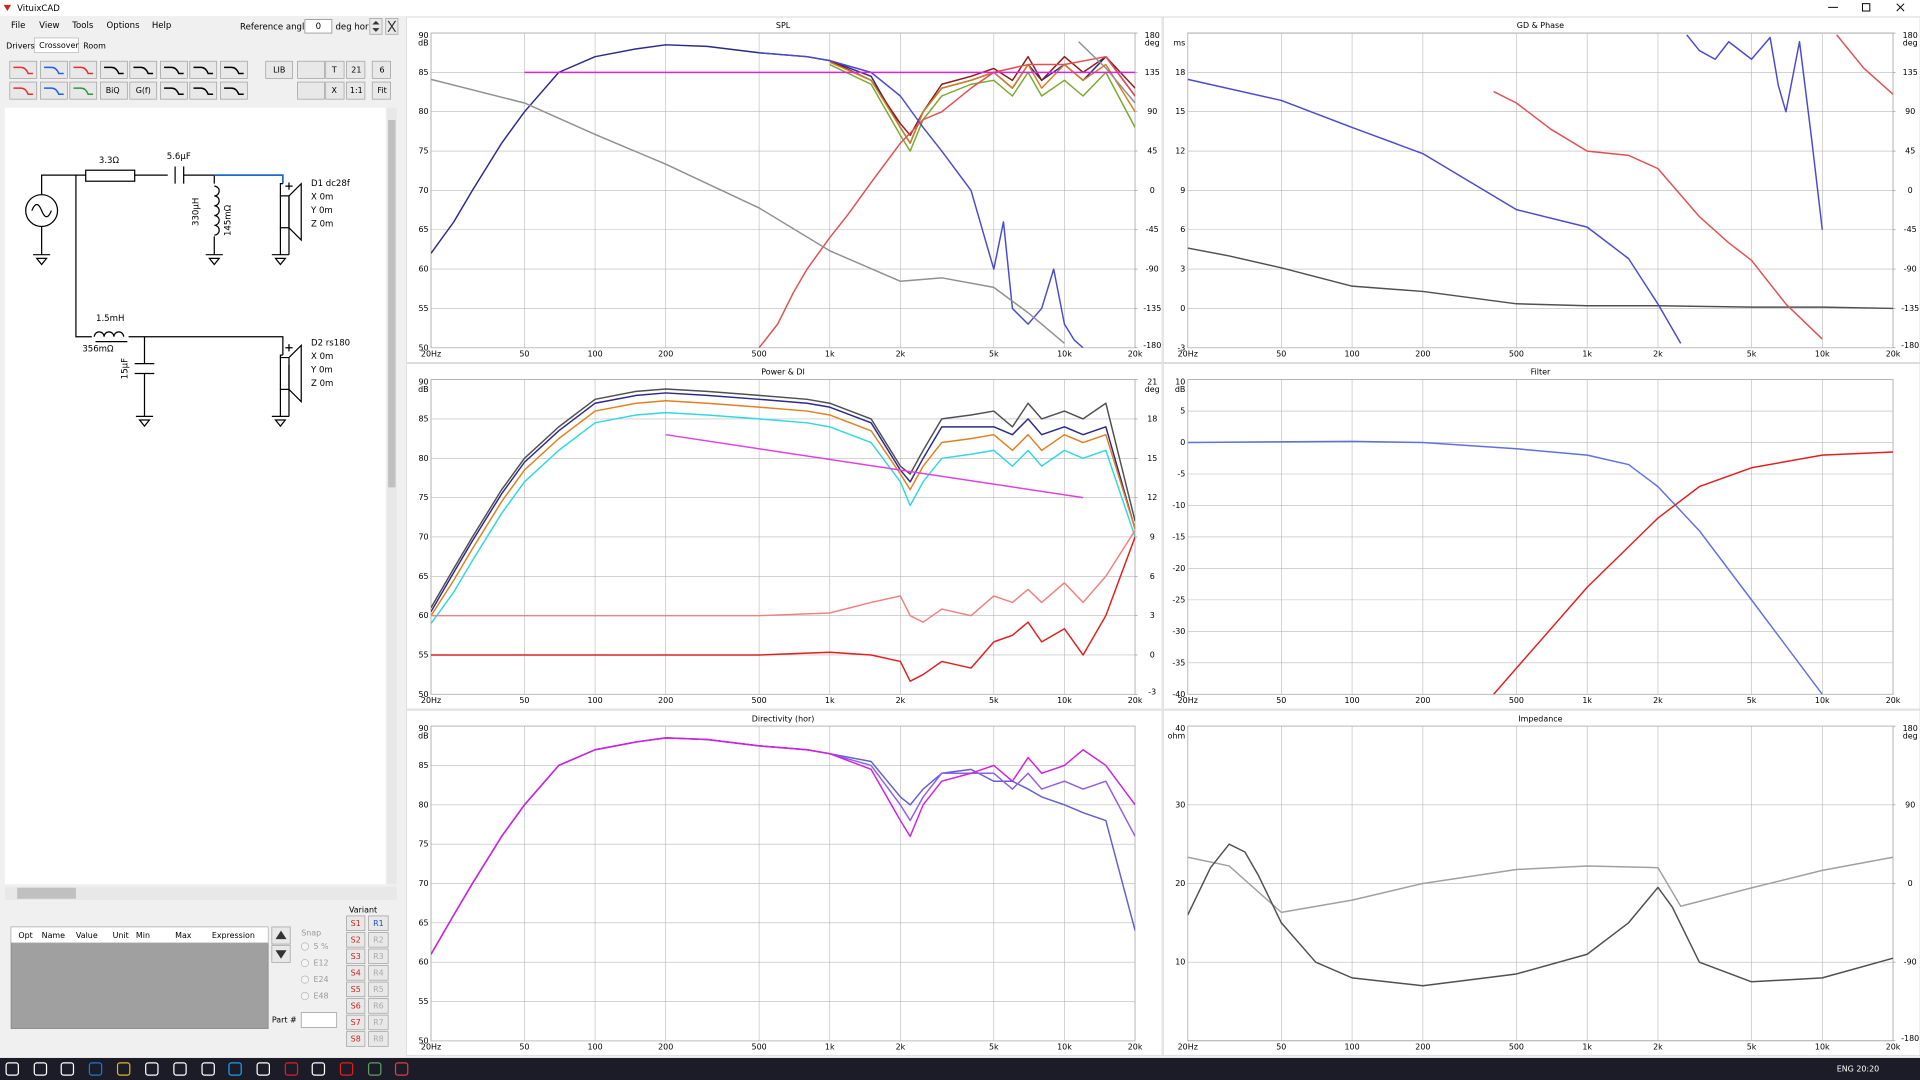 This screenshot has width=1920, height=1080. I want to click on variant-label: S5, so click(356, 989).